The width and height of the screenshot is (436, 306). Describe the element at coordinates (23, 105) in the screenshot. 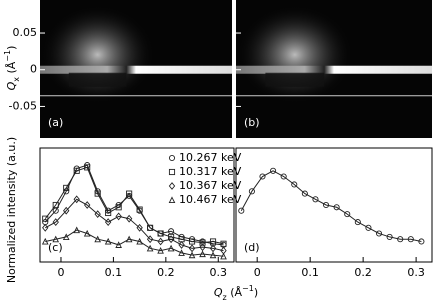

I see `y-tick-label: -0.05` at that location.